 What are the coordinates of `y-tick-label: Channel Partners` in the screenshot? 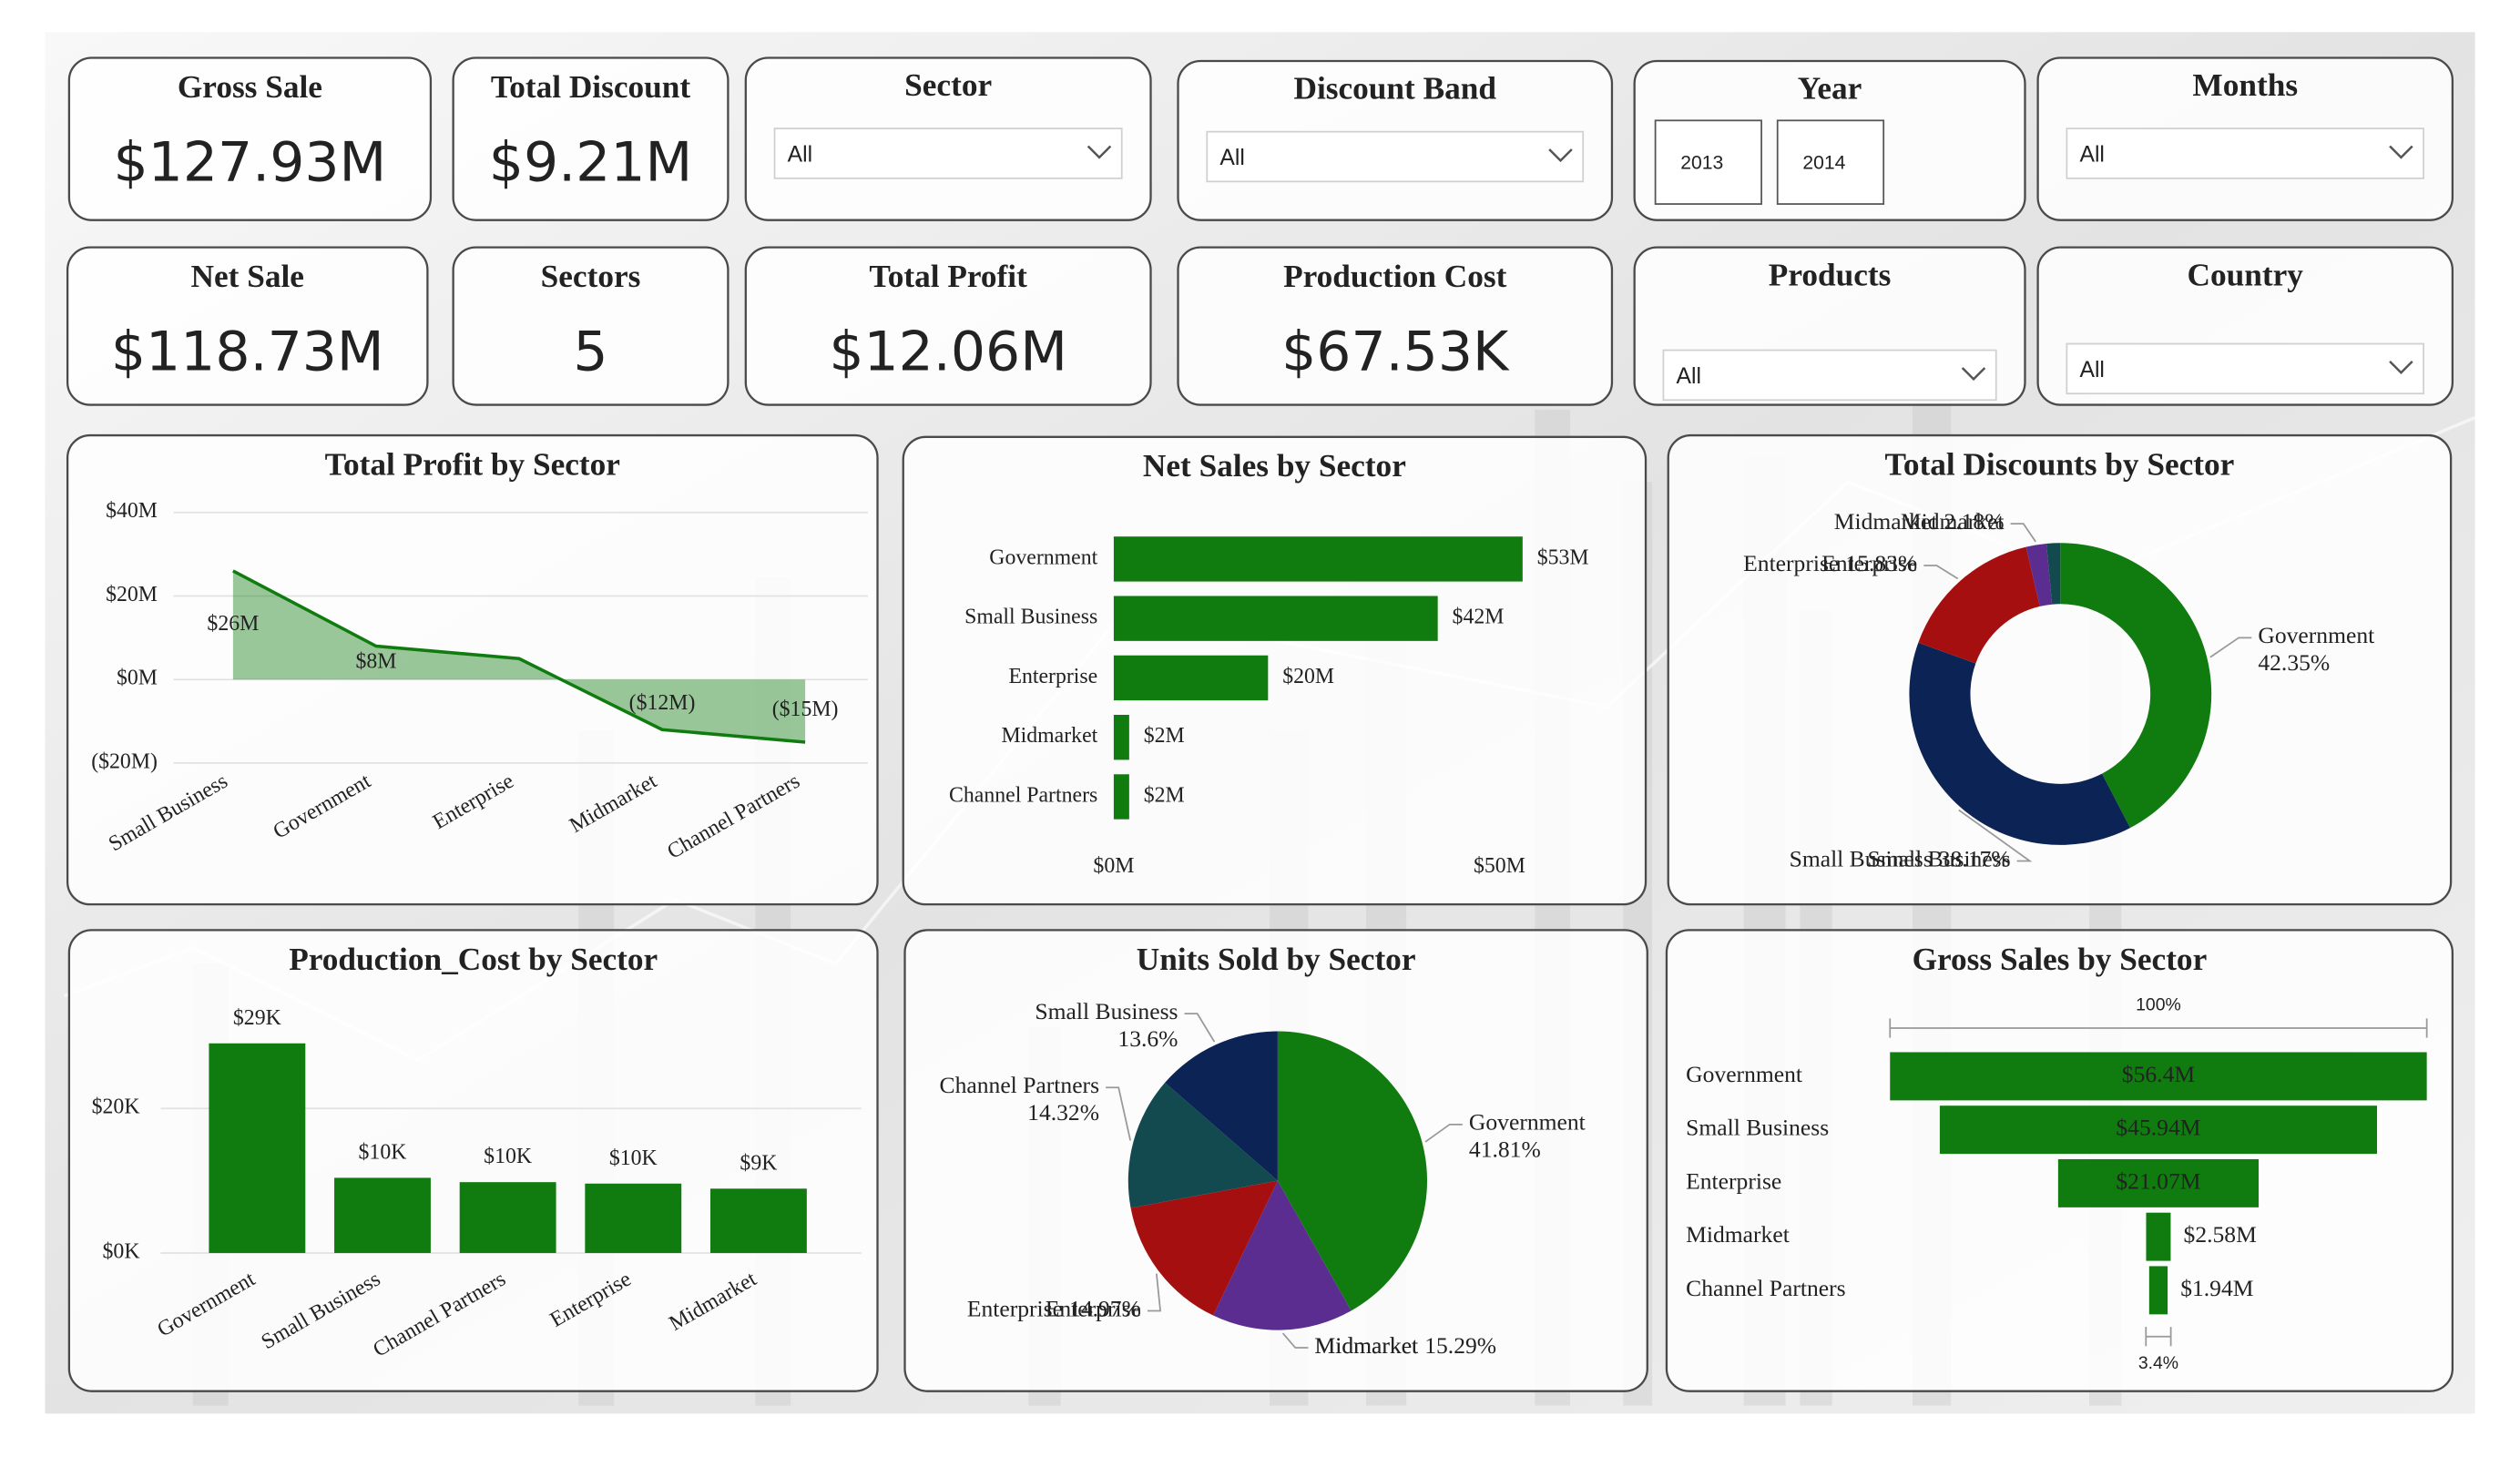 It's located at (1023, 795).